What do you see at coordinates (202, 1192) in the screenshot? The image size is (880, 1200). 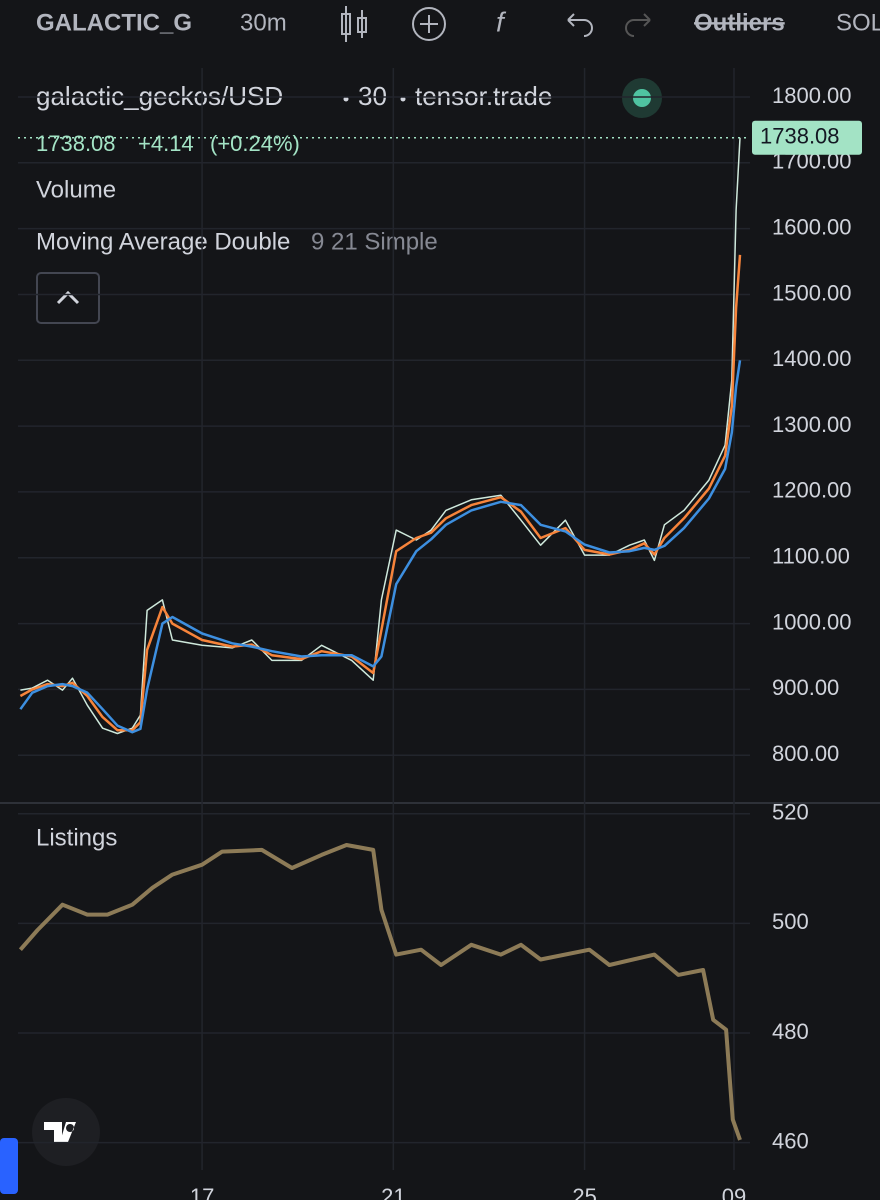 I see `x-tick-label: 17` at bounding box center [202, 1192].